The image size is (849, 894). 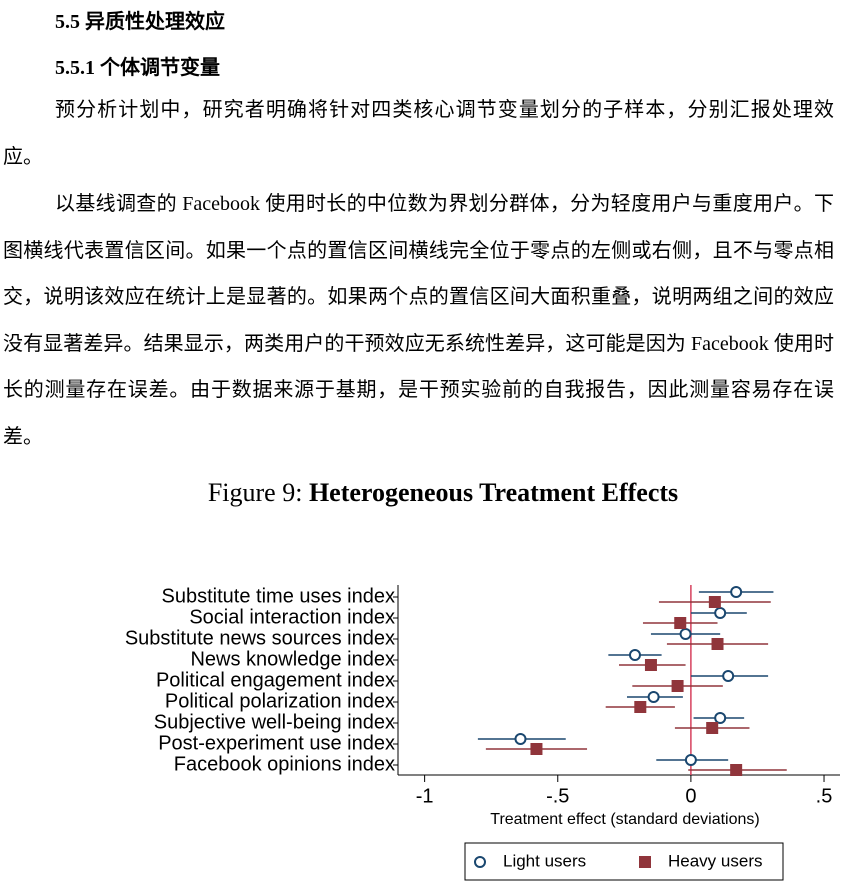 What do you see at coordinates (280, 701) in the screenshot?
I see `y-tick-label: Political polarization index` at bounding box center [280, 701].